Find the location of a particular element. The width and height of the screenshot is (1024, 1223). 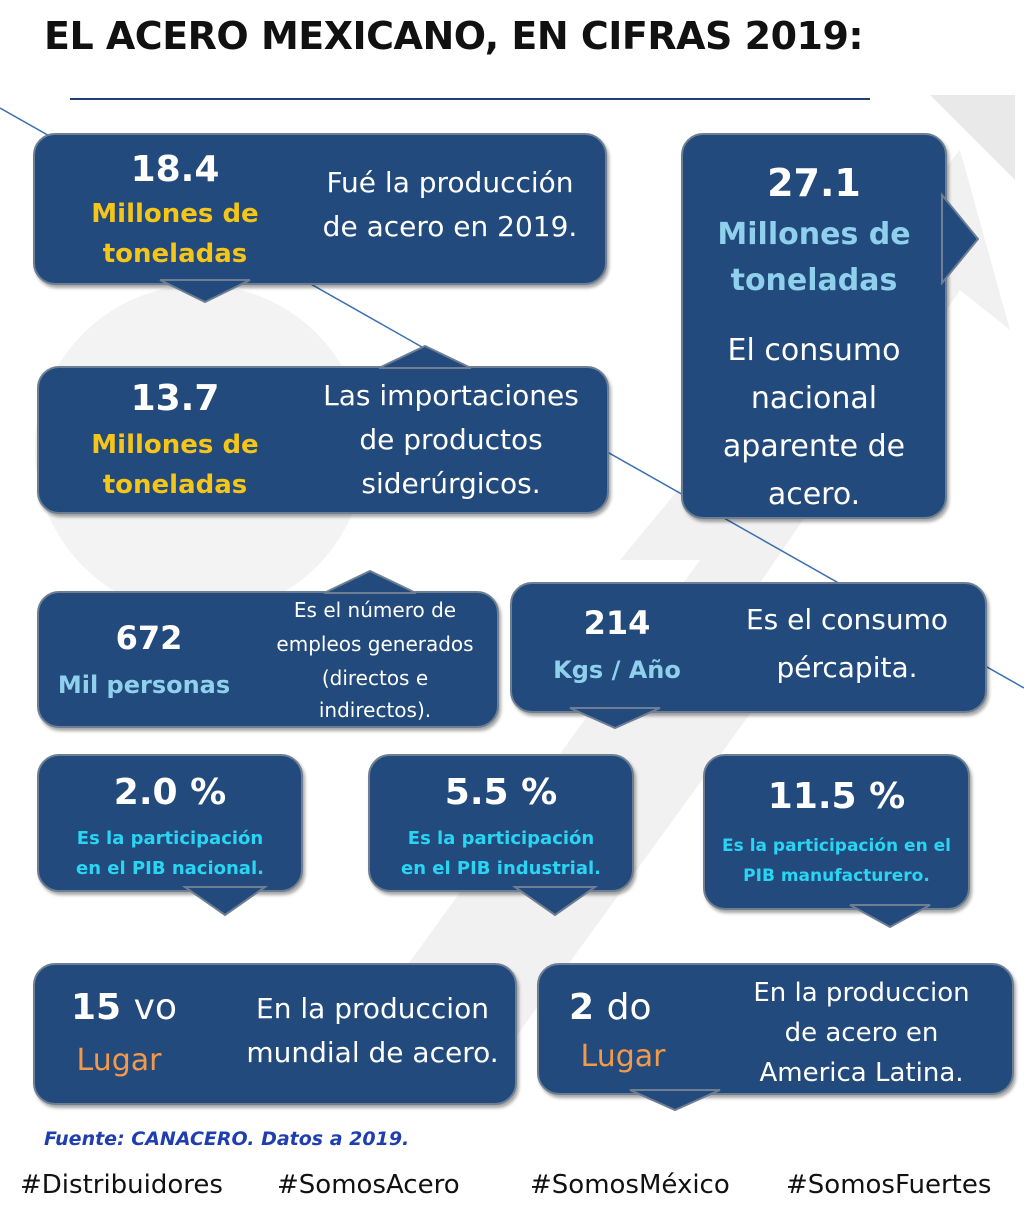

per-capita-pointer is located at coordinates (615, 718).